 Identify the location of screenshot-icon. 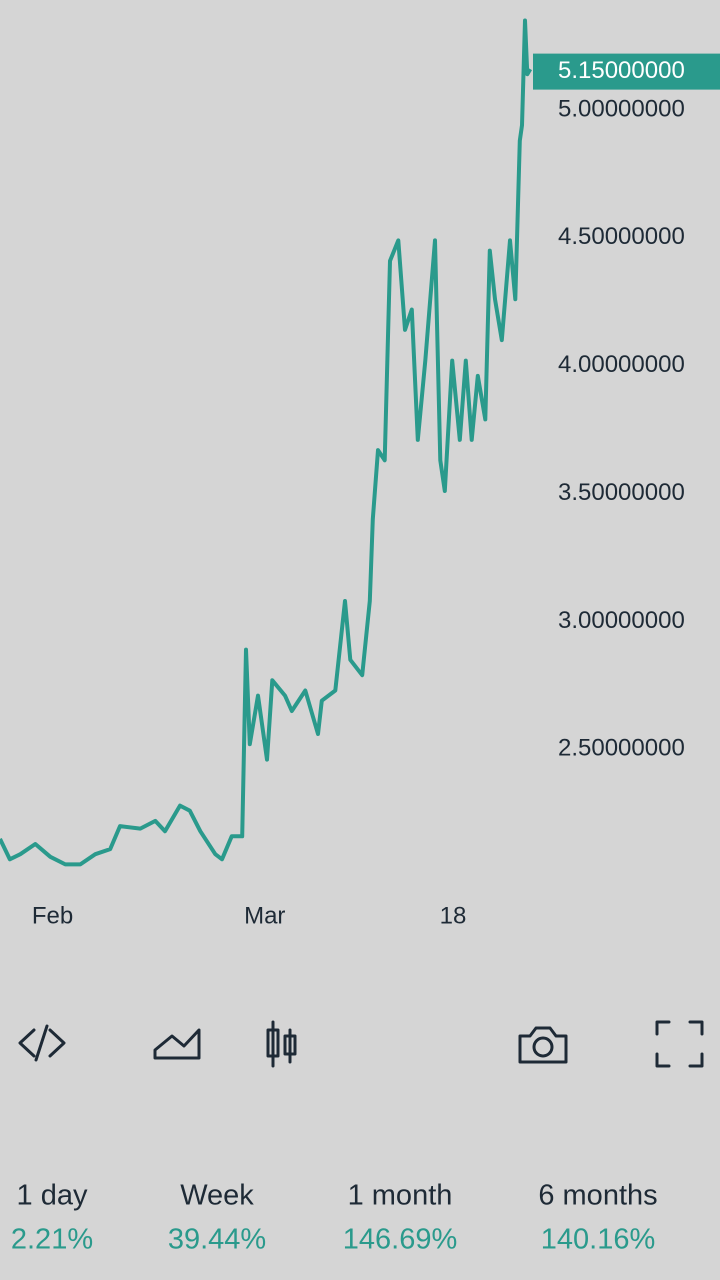
(543, 1045).